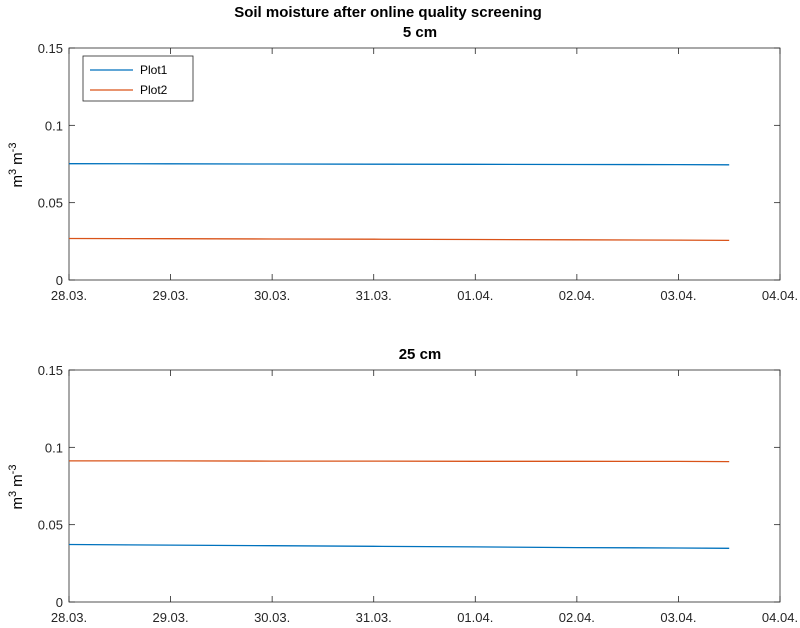 This screenshot has width=800, height=628. I want to click on panel-title: 25 cm, so click(420, 354).